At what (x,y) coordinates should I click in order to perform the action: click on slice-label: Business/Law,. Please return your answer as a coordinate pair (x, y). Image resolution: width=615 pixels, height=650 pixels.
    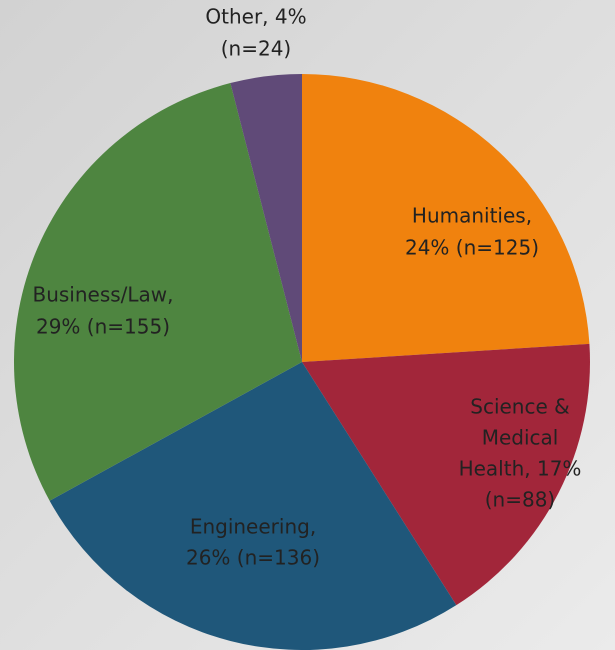
    Looking at the image, I should click on (102, 295).